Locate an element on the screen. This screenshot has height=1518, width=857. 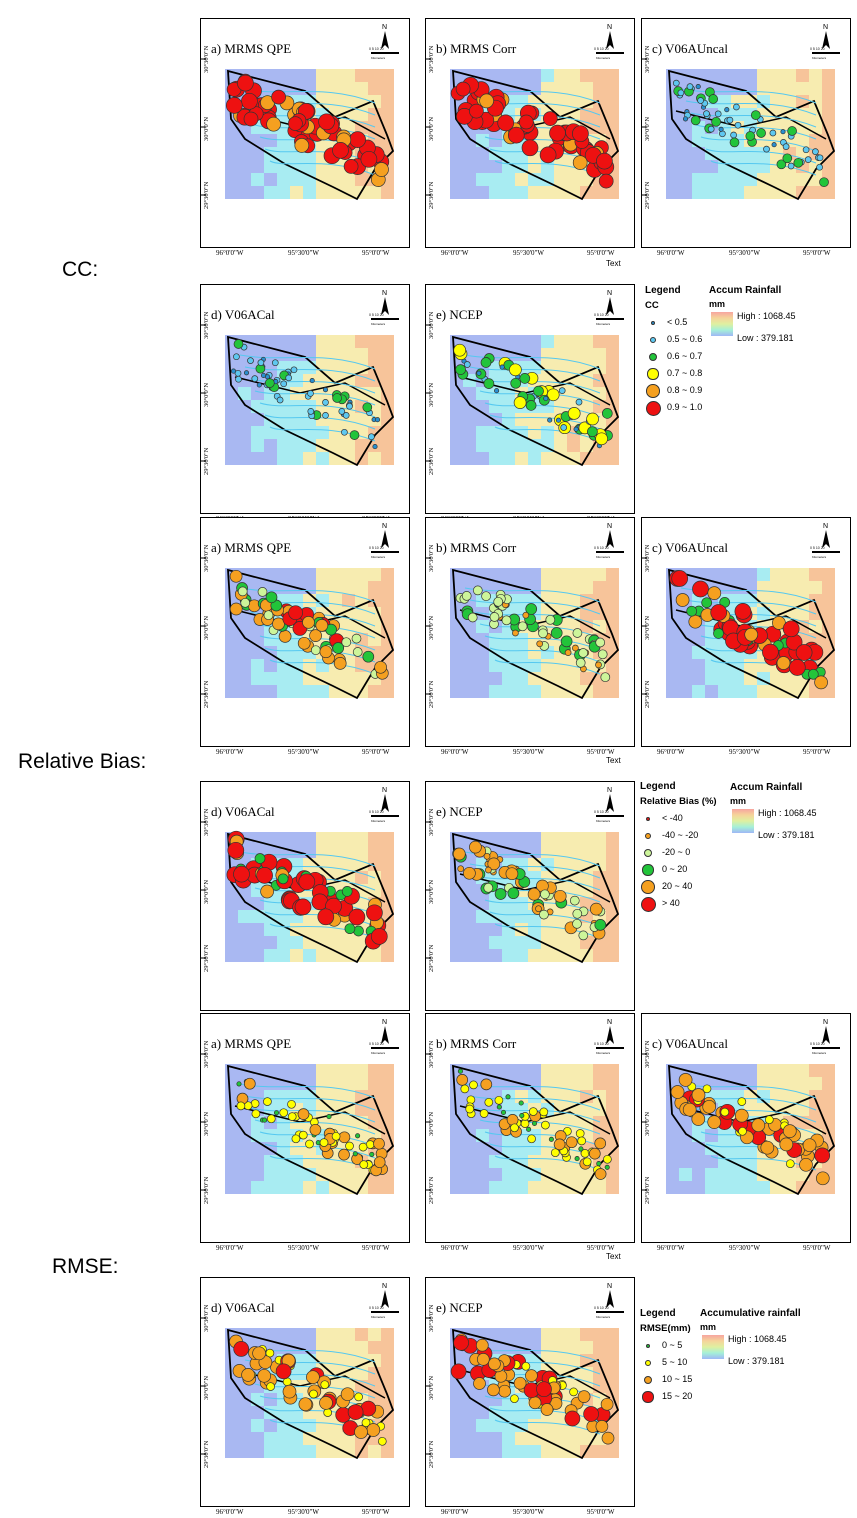
scale-bar is located at coordinates (385, 53).